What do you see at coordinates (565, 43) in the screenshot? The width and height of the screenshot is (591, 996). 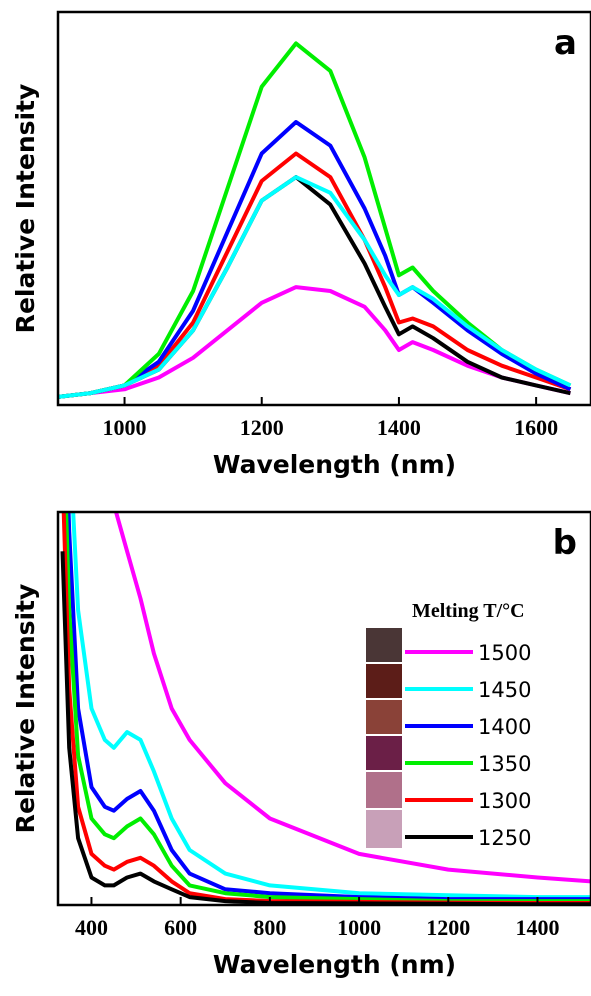 I see `panel-label: a` at bounding box center [565, 43].